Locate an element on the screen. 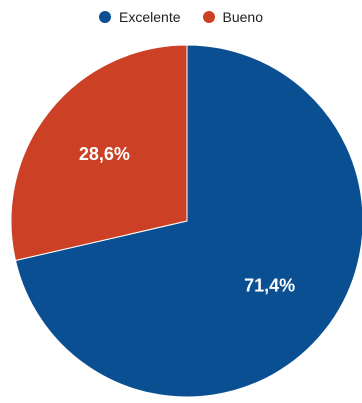 The width and height of the screenshot is (362, 403). legend-swatch-bueno is located at coordinates (208, 17).